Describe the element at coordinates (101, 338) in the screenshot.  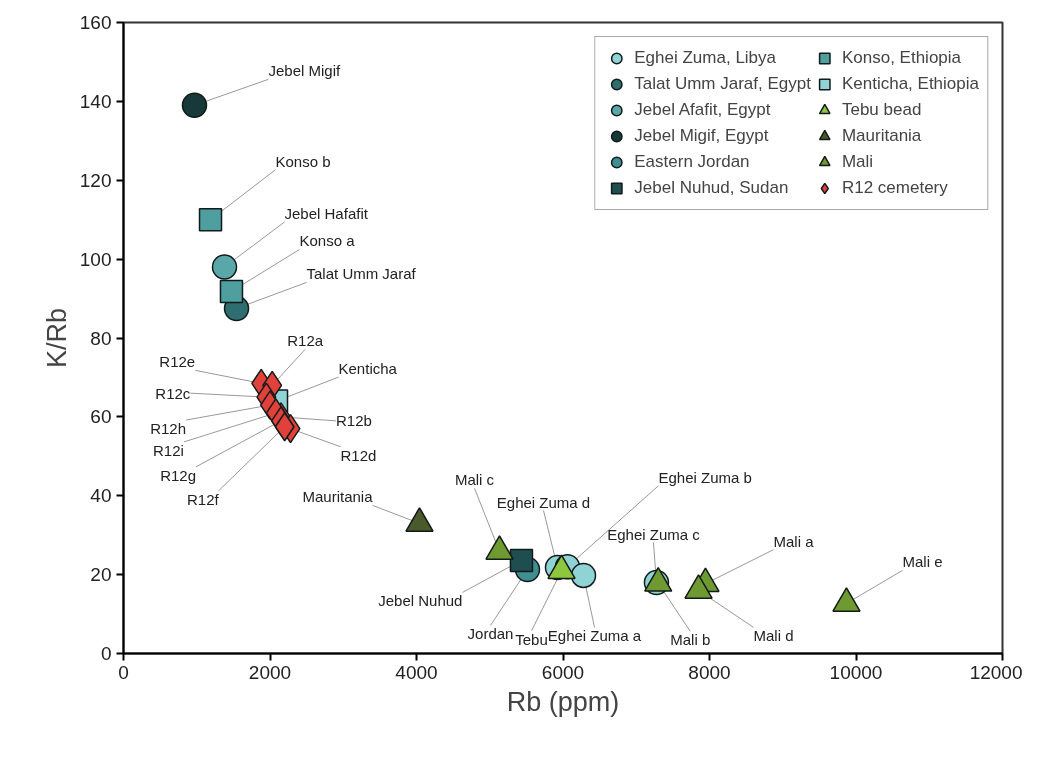
I see `y-tick-label: 80` at that location.